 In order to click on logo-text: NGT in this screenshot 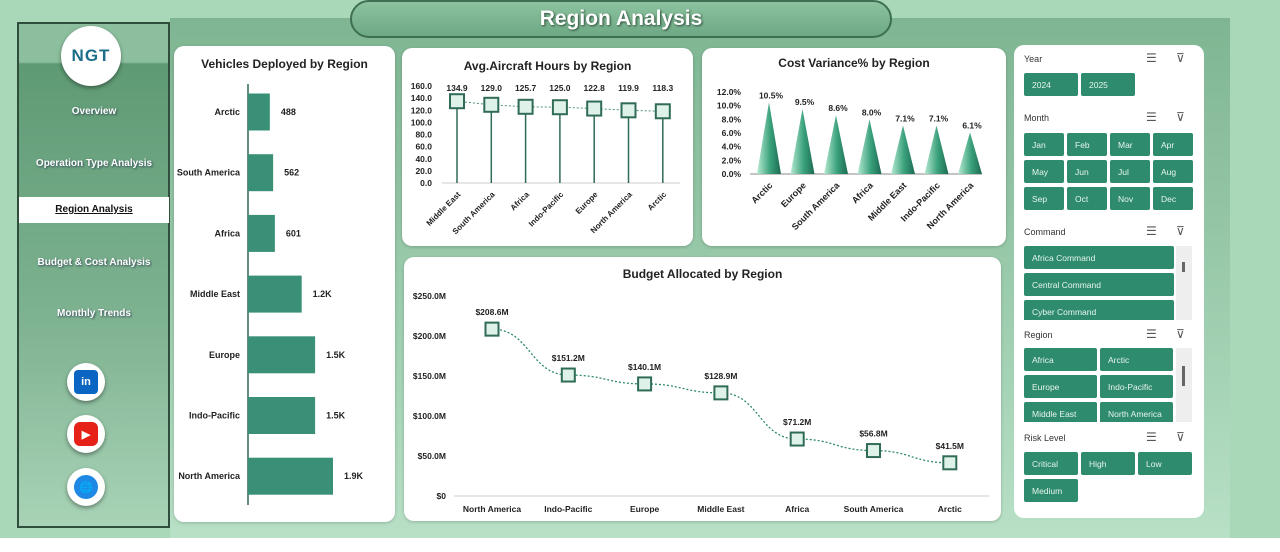, I will do `click(91, 55)`.